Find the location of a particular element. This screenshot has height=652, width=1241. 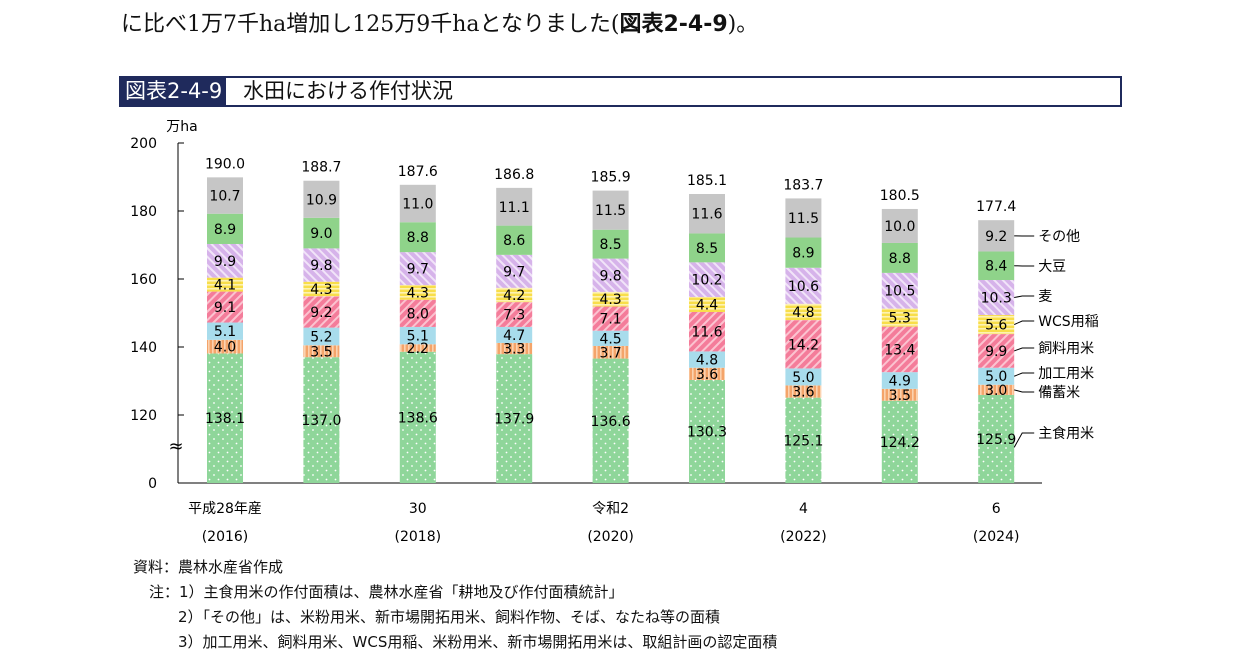

y-tick-label: 180 is located at coordinates (143, 212).